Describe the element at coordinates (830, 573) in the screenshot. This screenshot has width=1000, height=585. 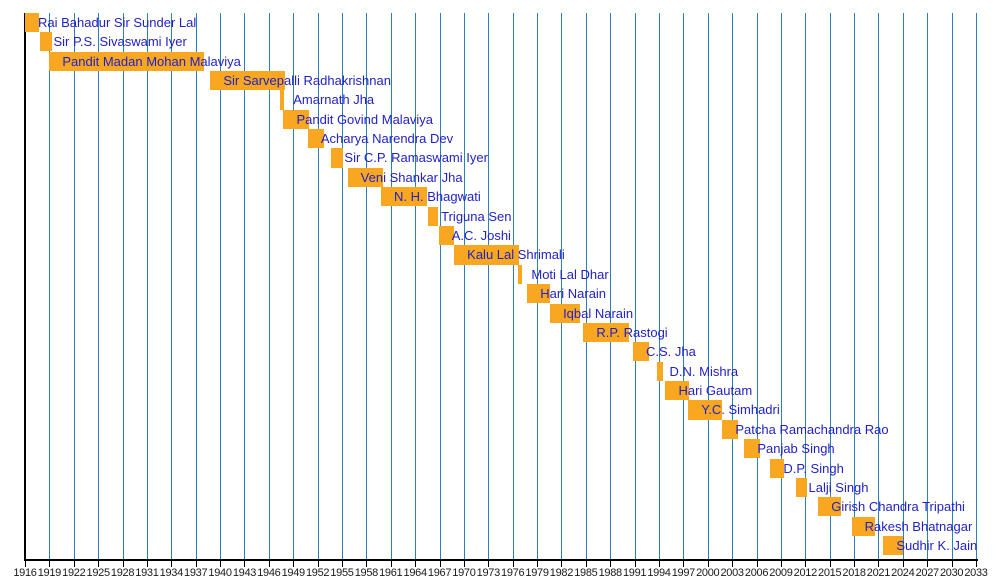
I see `axis-tick-label: 2015` at that location.